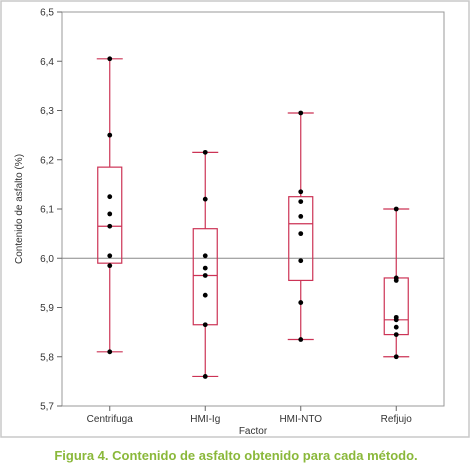 The height and width of the screenshot is (474, 472). I want to click on y-tick-label: 5,8, so click(47, 357).